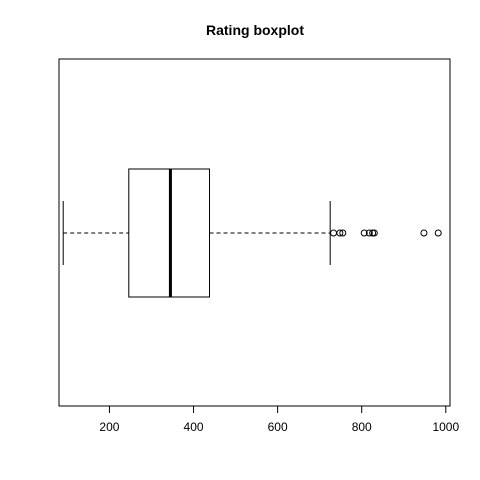 The image size is (480, 480). What do you see at coordinates (255, 30) in the screenshot?
I see `chart-title: Rating boxplot` at bounding box center [255, 30].